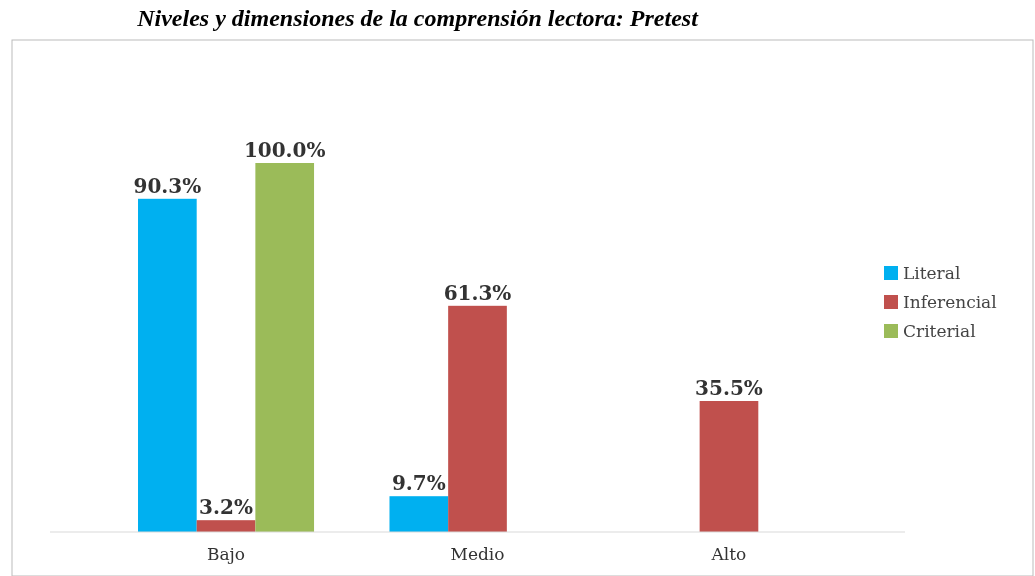 The width and height of the screenshot is (1035, 576). Describe the element at coordinates (477, 554) in the screenshot. I see `x-tick-label: Medio` at that location.